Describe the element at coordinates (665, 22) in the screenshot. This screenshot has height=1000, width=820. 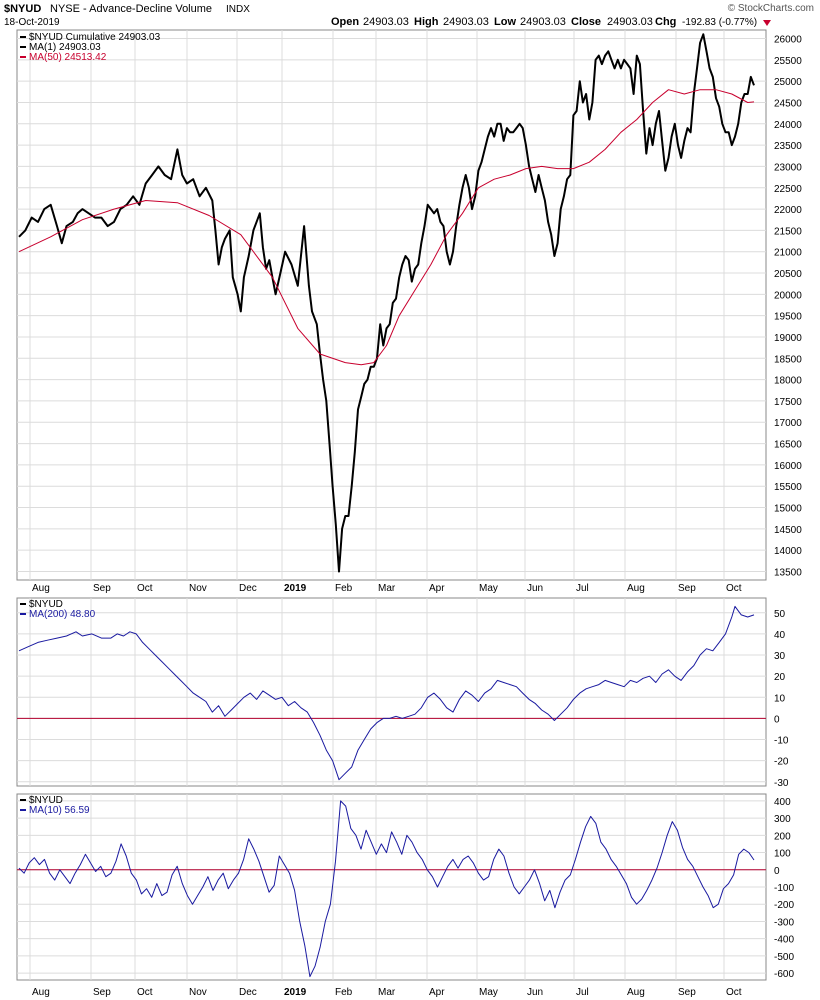
I see `chg-label: Chg` at that location.